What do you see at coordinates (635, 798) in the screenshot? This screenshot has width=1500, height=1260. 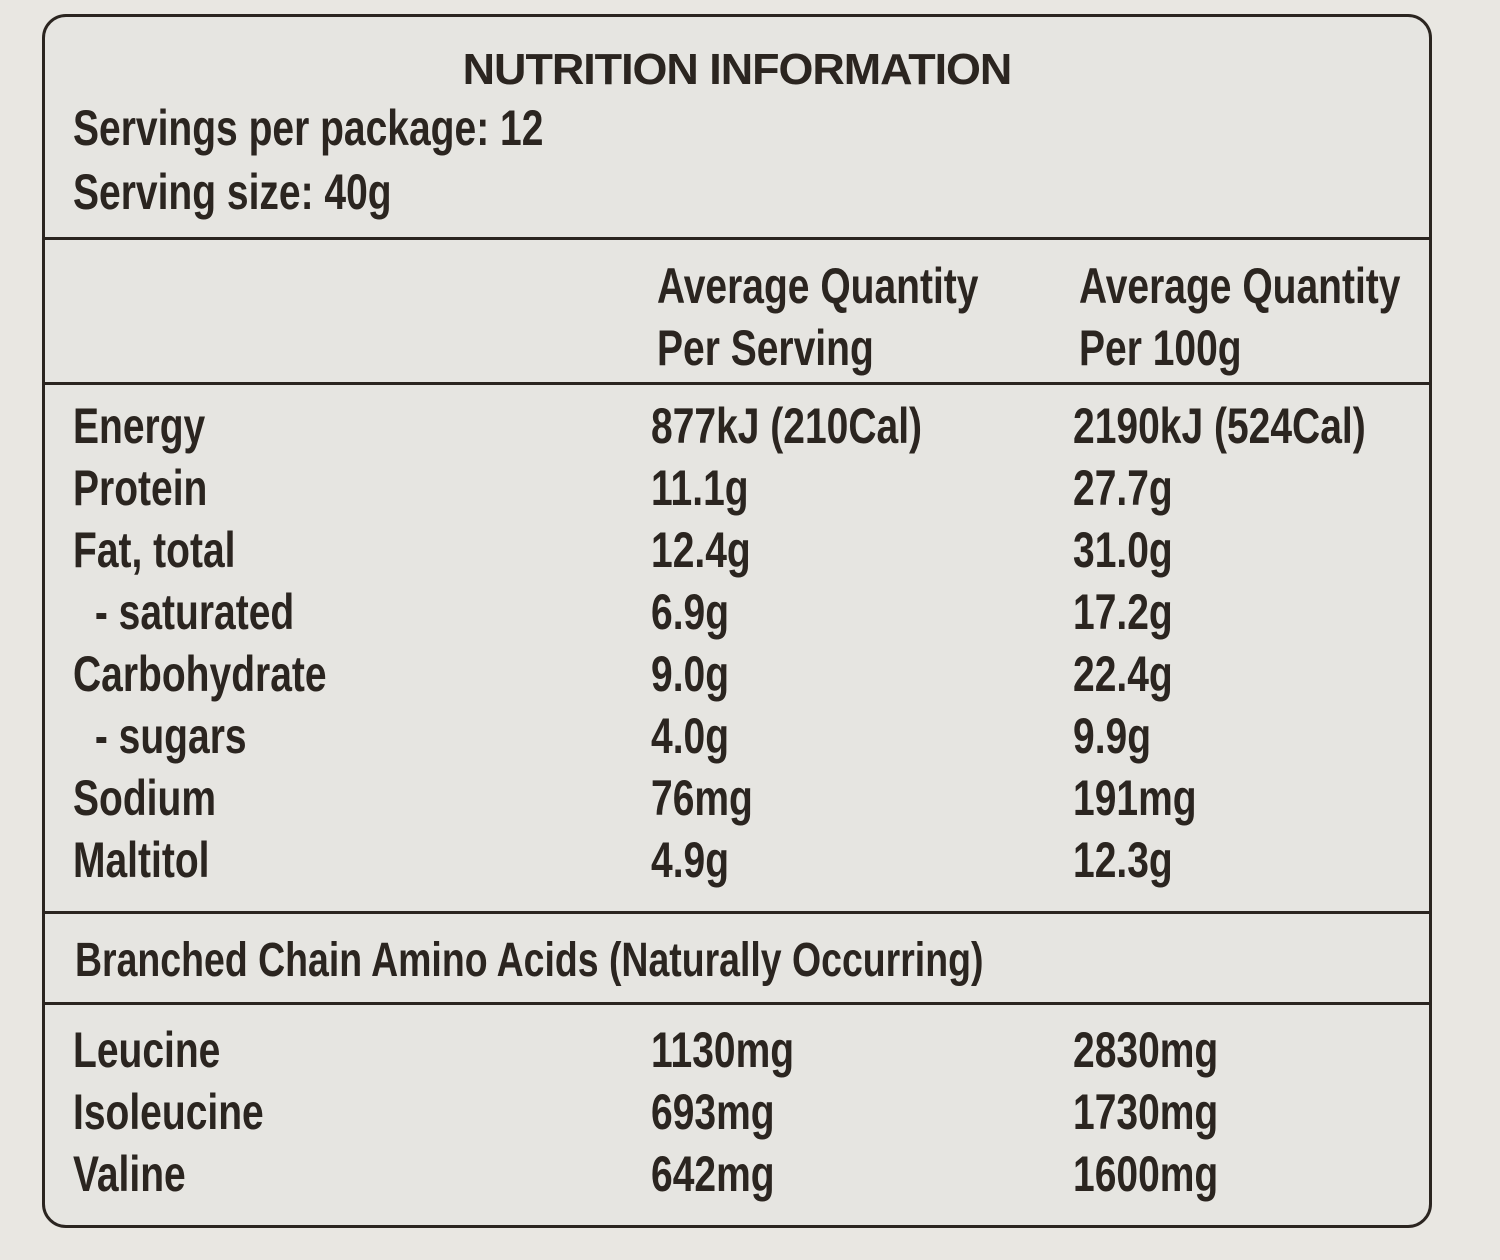 I see `nutrient-row-sodium: Sodium 76mg 191mg` at bounding box center [635, 798].